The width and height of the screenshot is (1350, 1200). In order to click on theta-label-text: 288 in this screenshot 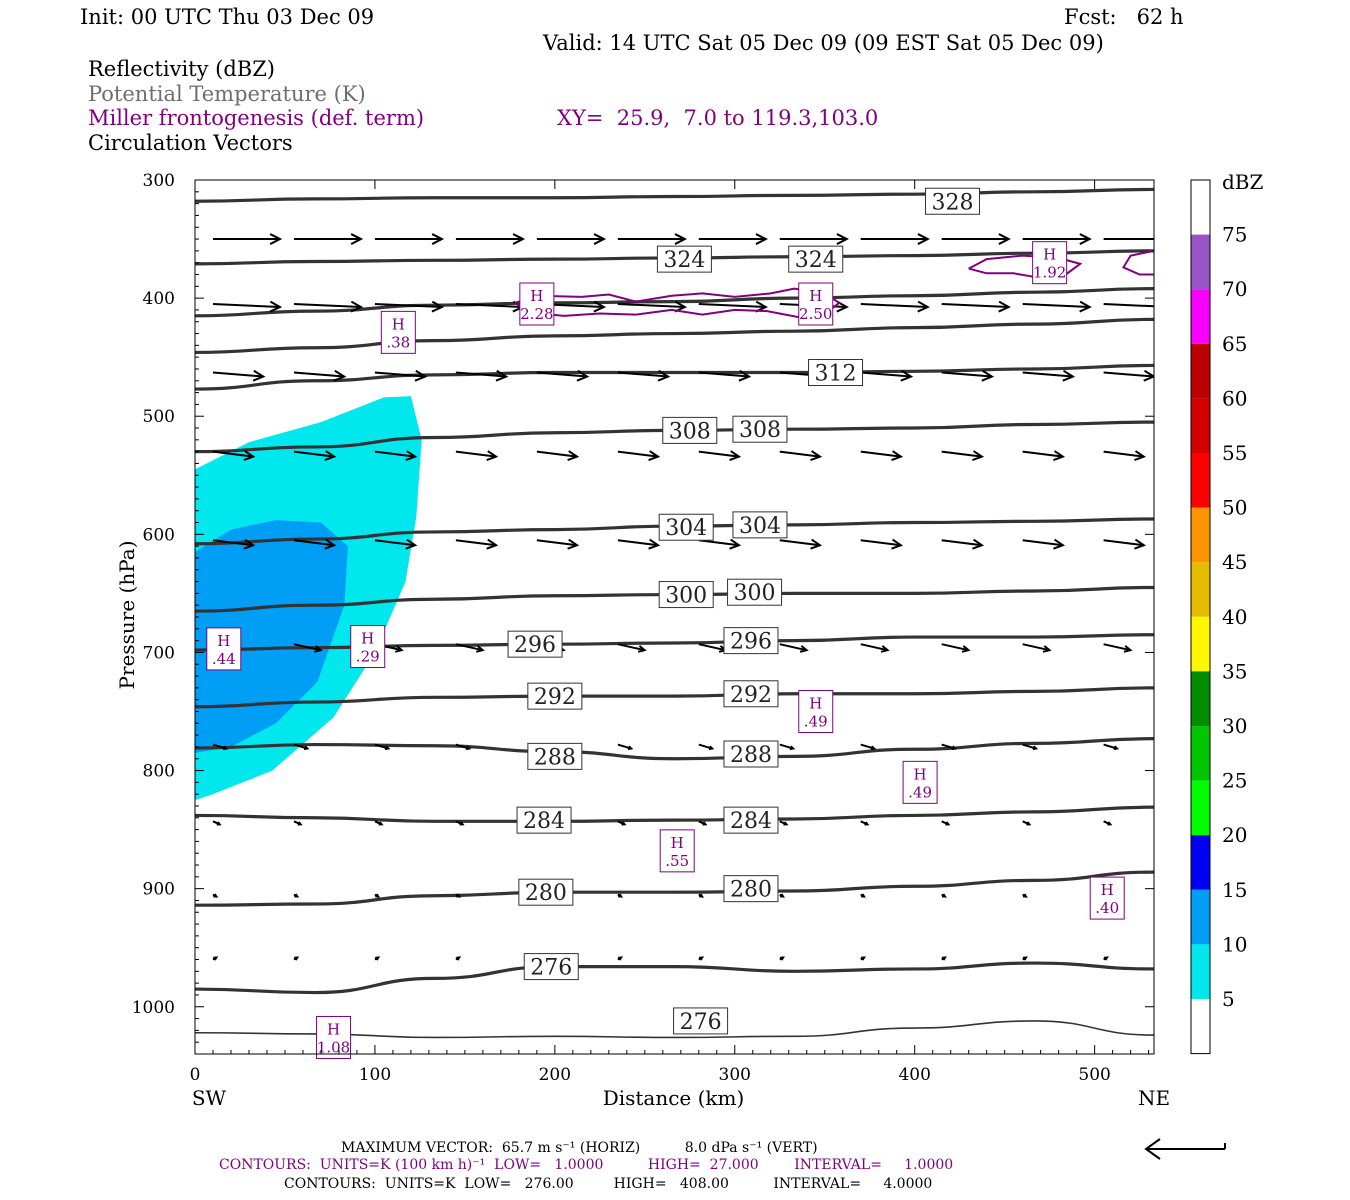, I will do `click(555, 757)`.